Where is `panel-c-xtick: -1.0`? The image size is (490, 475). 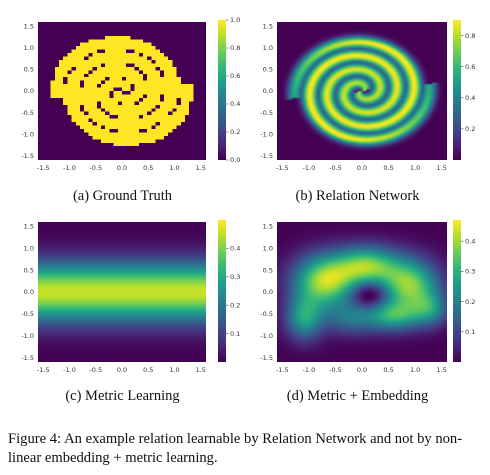 panel-c-xtick: -1.0 is located at coordinates (69, 370).